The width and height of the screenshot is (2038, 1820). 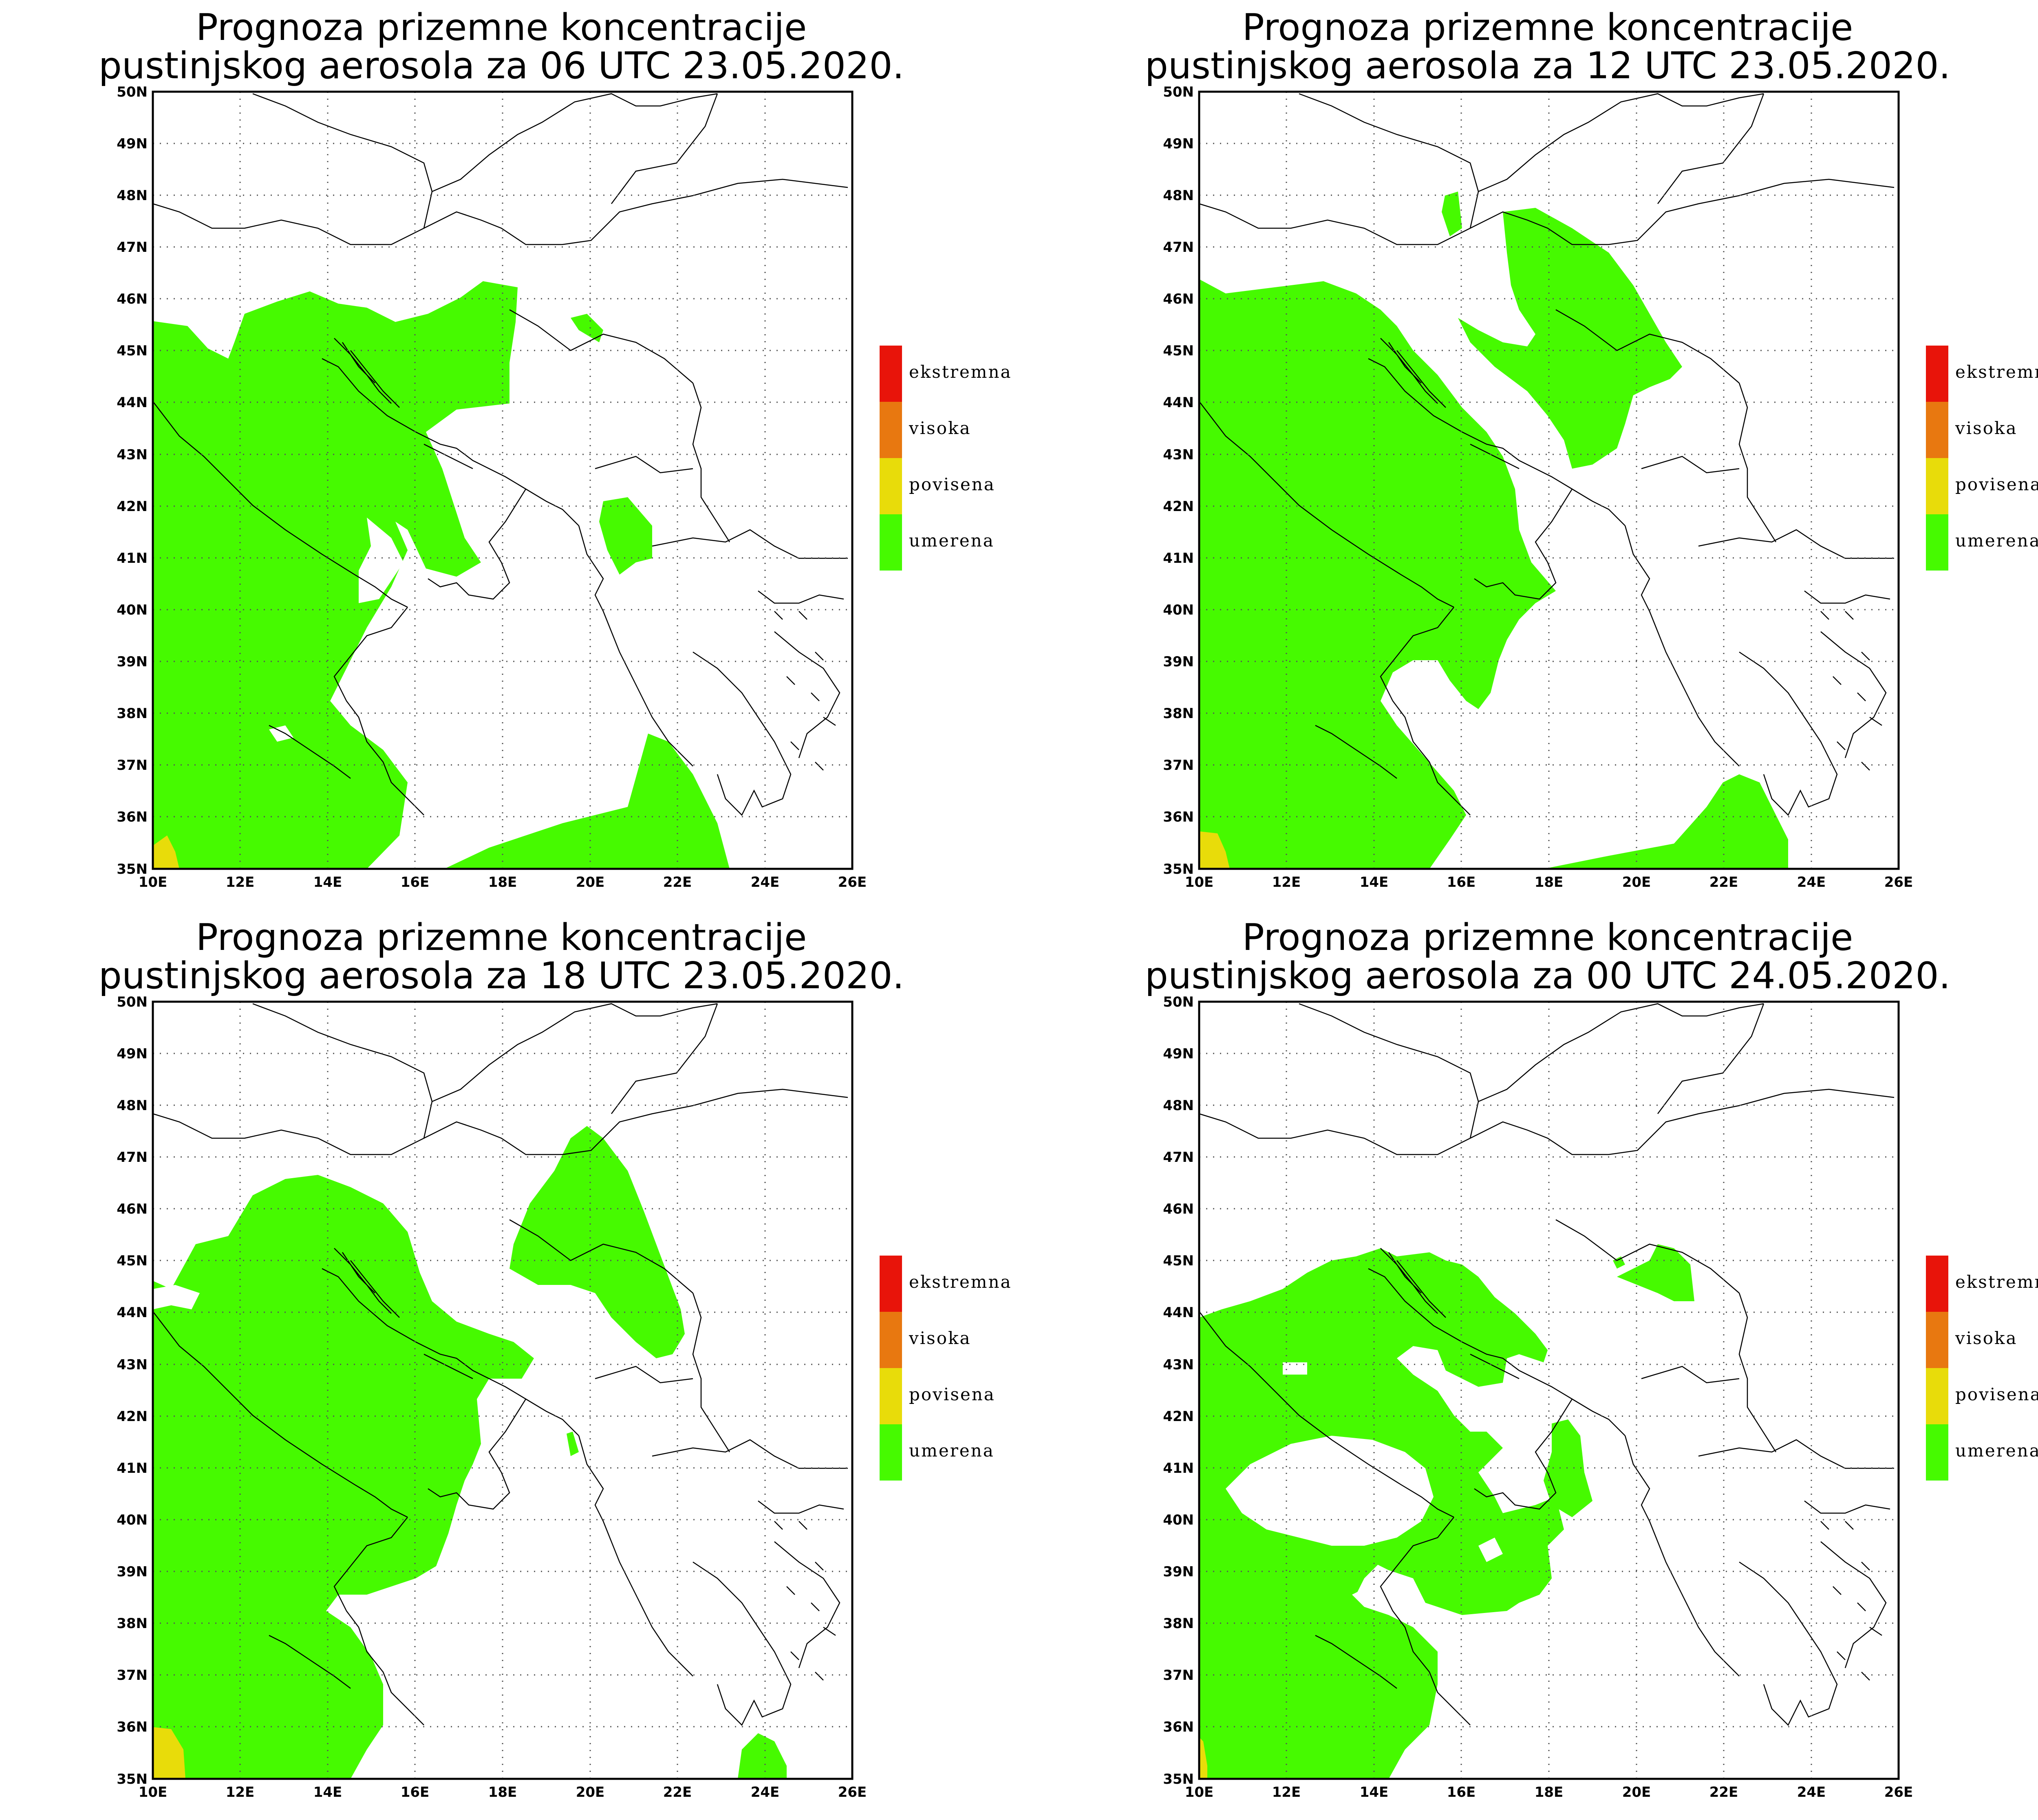 What do you see at coordinates (327, 1792) in the screenshot?
I see `svg-text: 14E` at bounding box center [327, 1792].